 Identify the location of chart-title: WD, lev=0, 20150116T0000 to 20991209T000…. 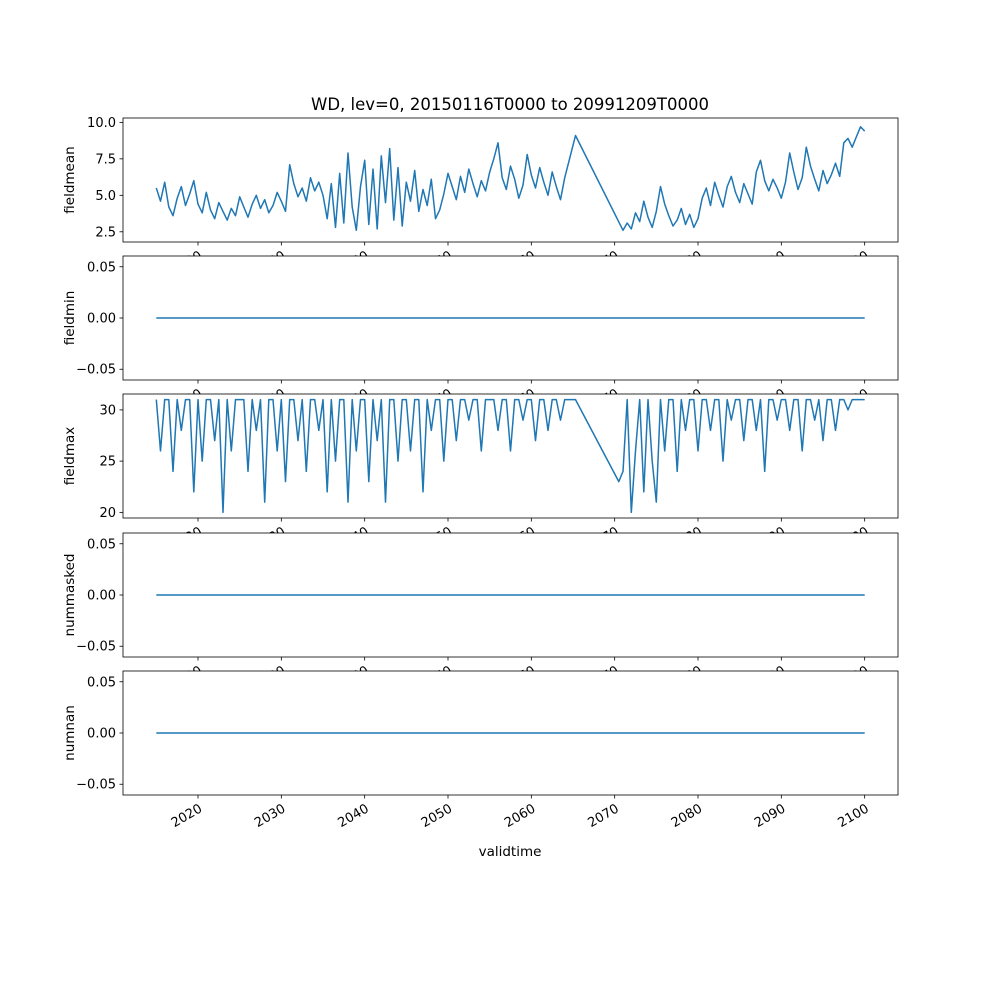
(510, 104).